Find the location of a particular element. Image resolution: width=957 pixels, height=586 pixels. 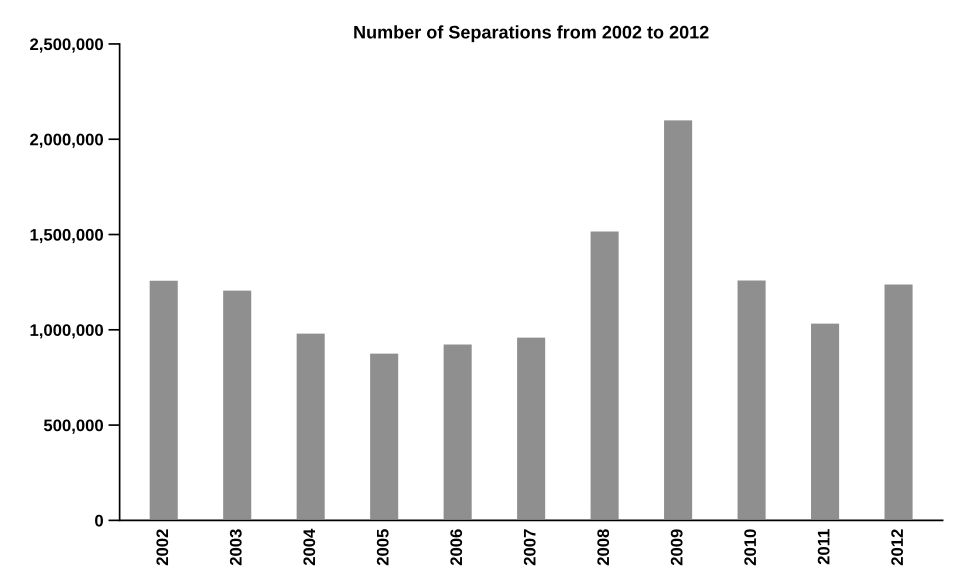

x-tick-label: 2006 is located at coordinates (456, 547).